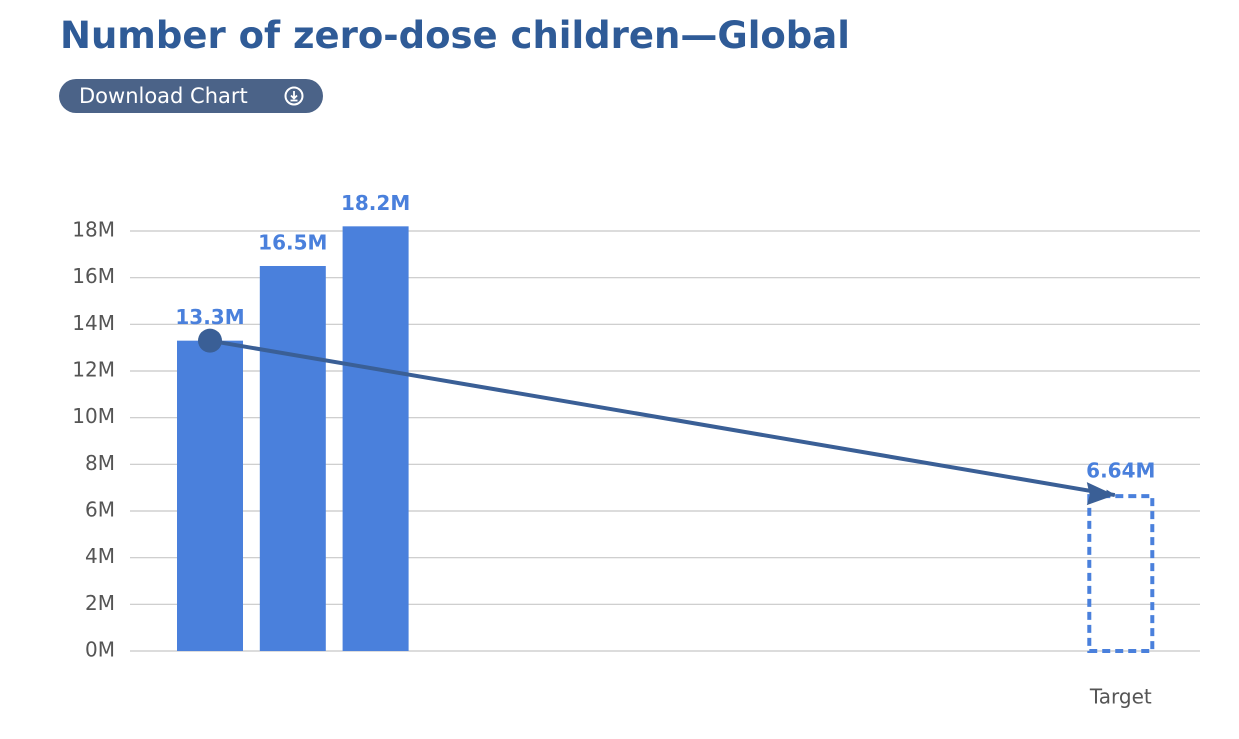 This screenshot has width=1239, height=739. Describe the element at coordinates (1121, 574) in the screenshot. I see `target-bar` at that location.